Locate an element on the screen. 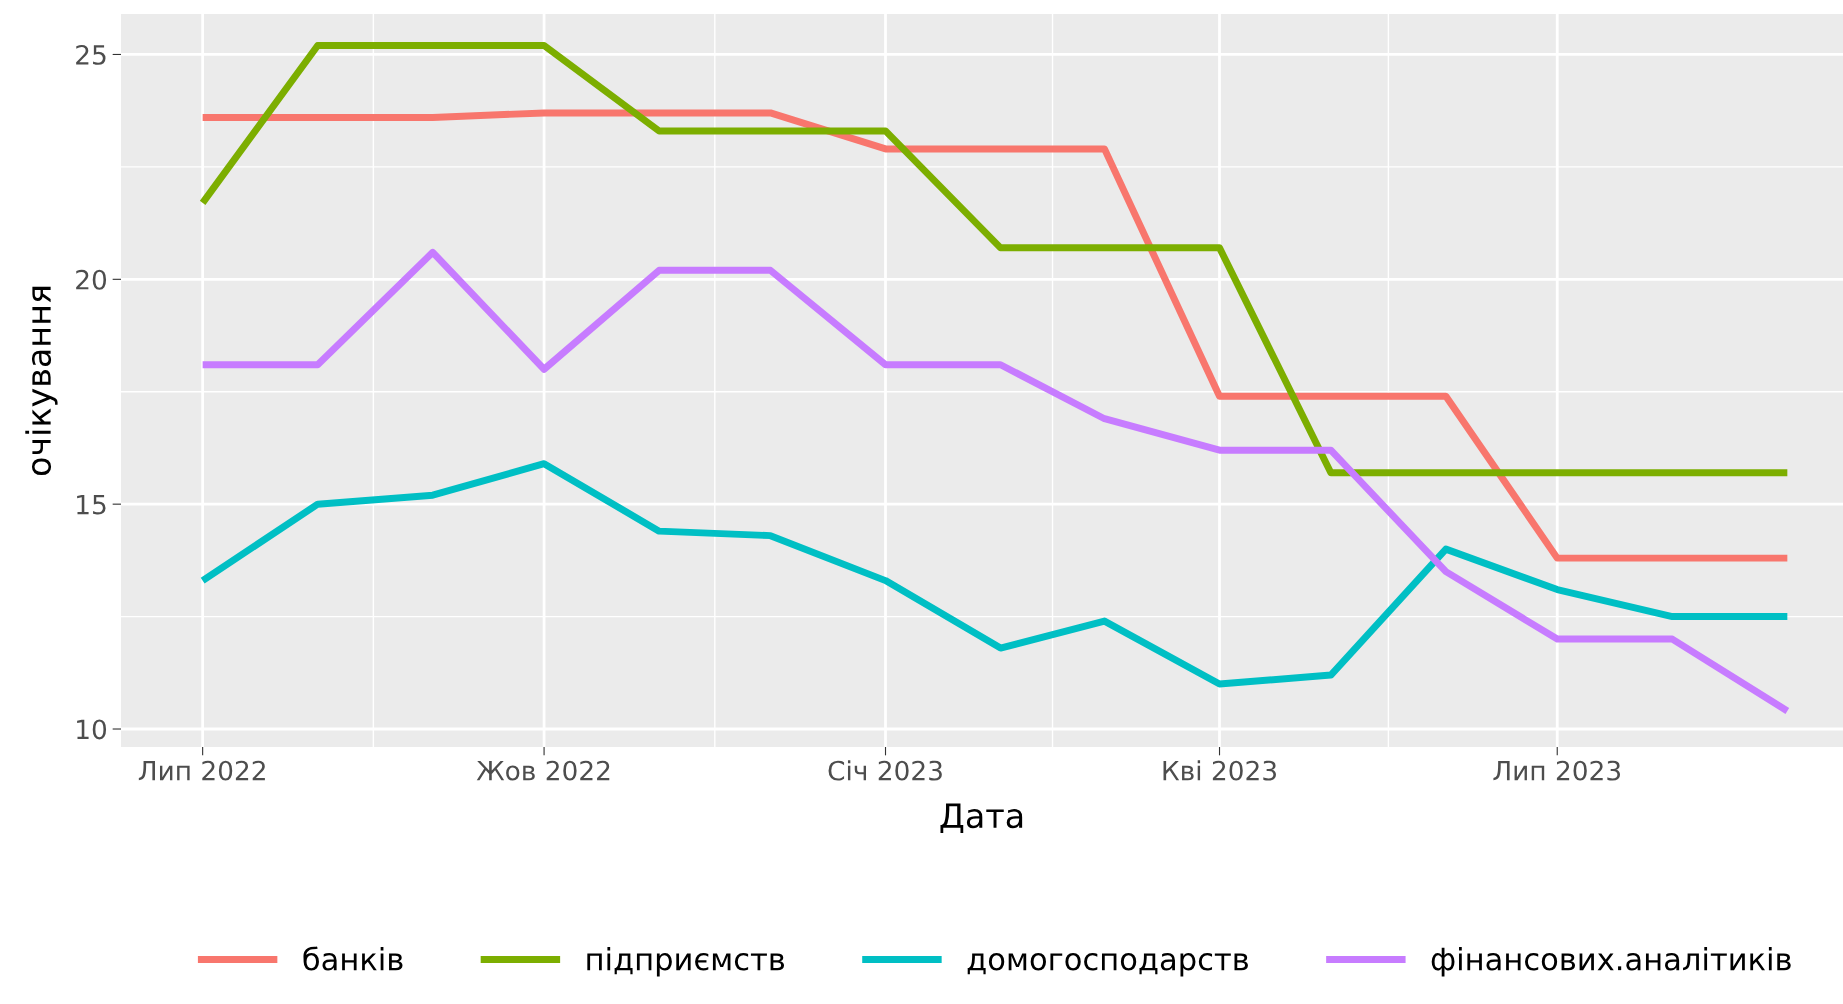 The image size is (1843, 1004). x-tick-label: Кві 2023 is located at coordinates (1219, 770).